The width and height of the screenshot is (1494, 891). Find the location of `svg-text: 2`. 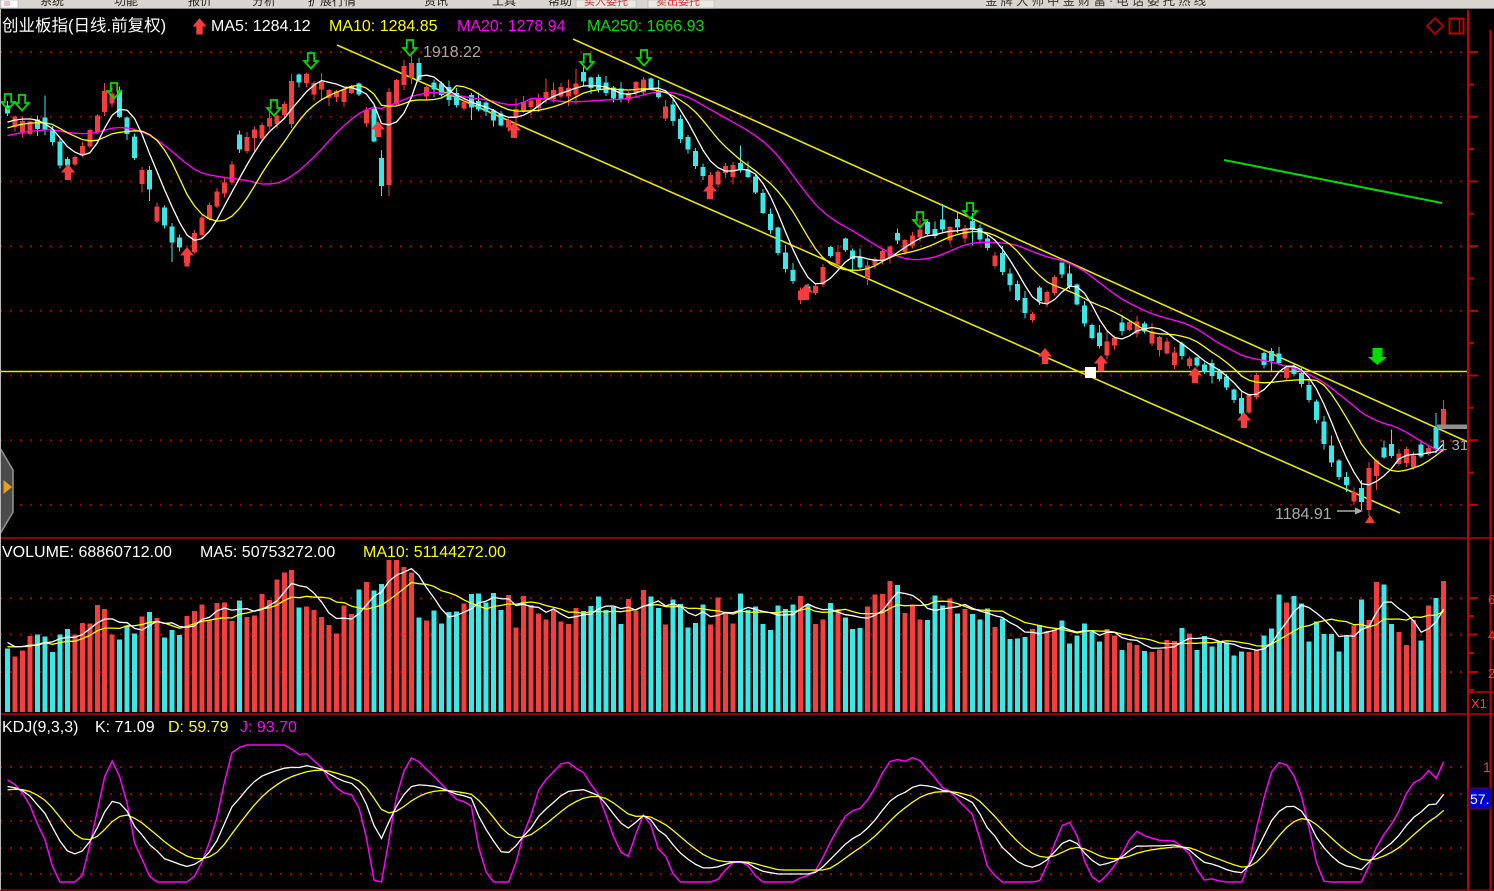

svg-text: 2 is located at coordinates (1491, 673).